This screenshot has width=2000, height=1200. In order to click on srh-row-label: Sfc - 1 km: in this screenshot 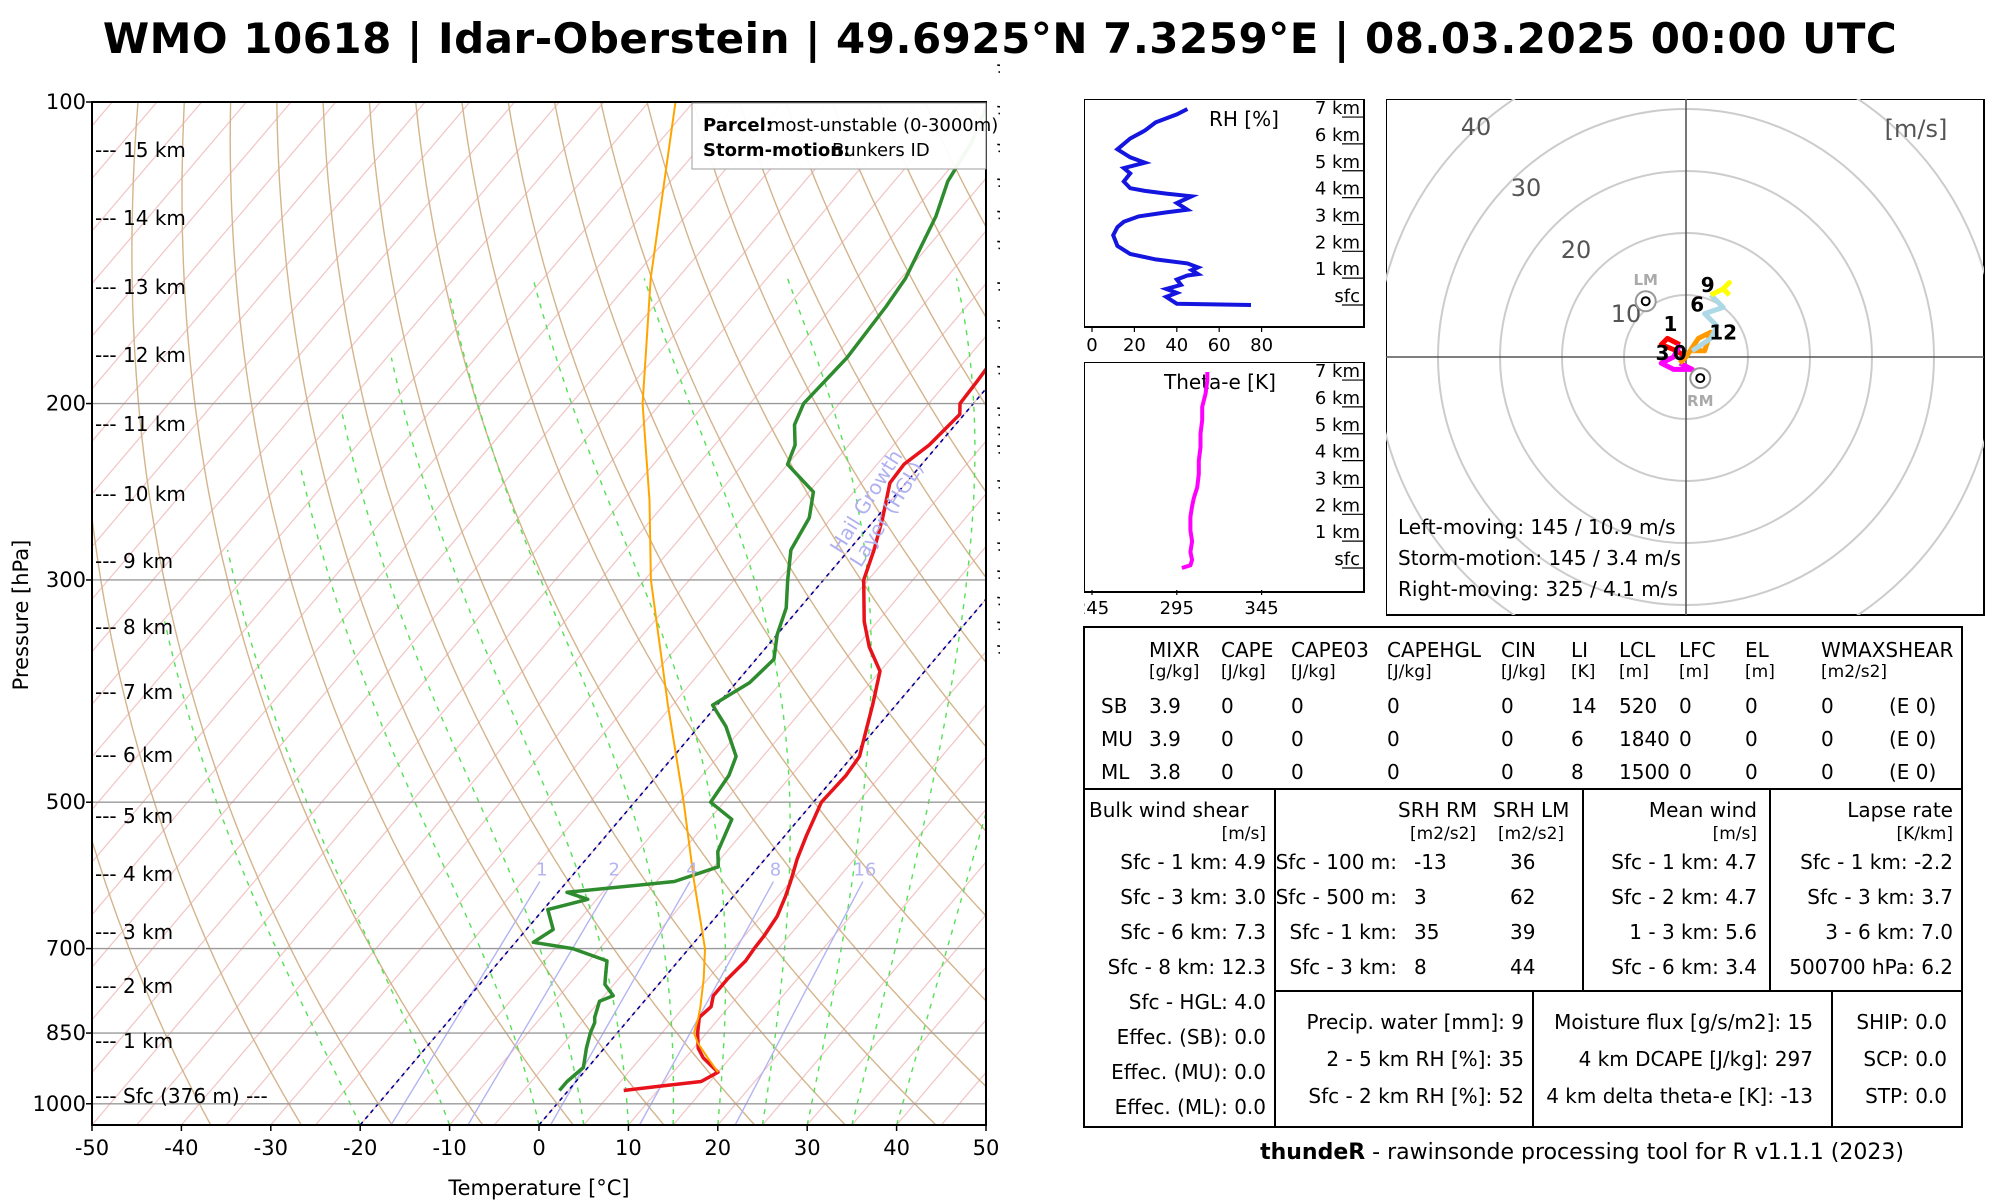, I will do `click(1343, 932)`.